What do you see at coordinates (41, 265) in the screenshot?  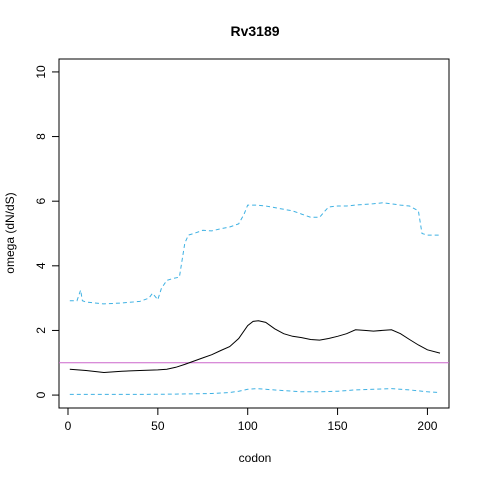 I see `y-tick-label: 4` at bounding box center [41, 265].